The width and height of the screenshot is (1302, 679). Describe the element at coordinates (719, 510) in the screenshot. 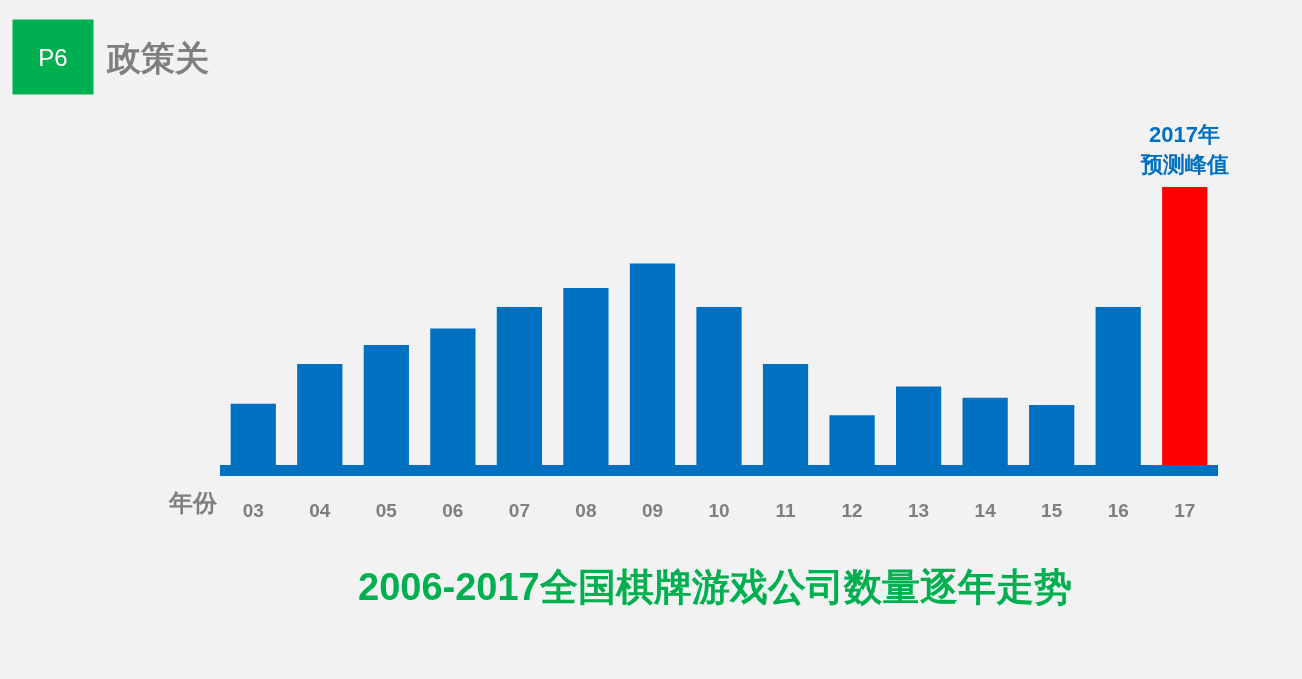

I see `x-tick-label: 10` at that location.